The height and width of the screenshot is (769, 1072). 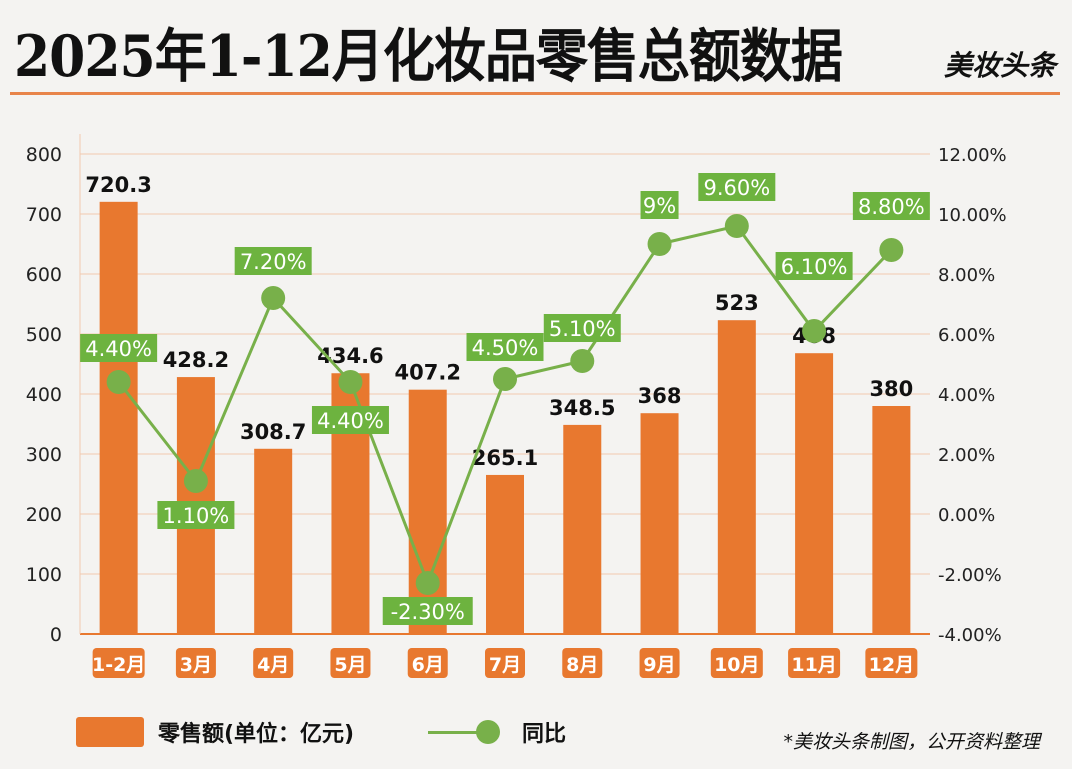 I want to click on bar-value-label: 308.7, so click(x=273, y=432).